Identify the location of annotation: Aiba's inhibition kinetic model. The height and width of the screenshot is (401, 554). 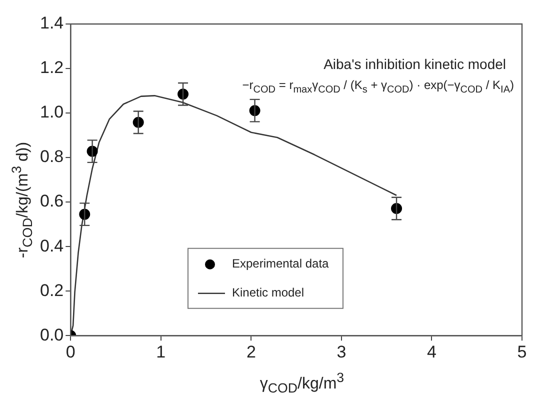
(415, 64).